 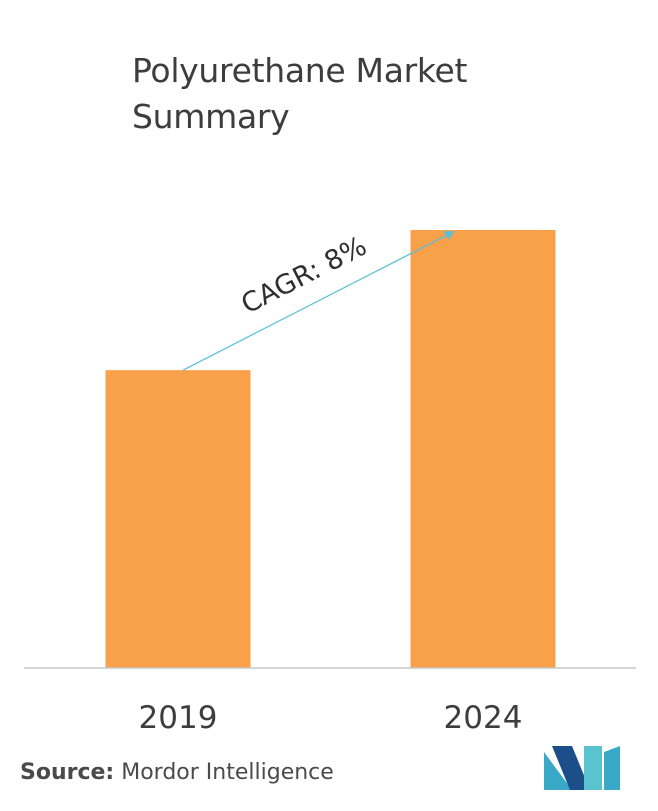 I want to click on source-line: Source: Mordor Intelligence, so click(x=177, y=772).